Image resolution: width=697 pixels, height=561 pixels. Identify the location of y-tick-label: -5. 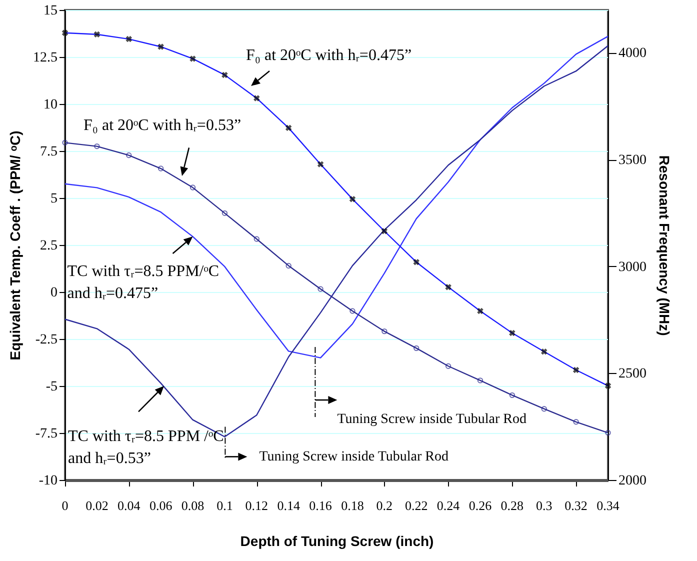
(52, 387).